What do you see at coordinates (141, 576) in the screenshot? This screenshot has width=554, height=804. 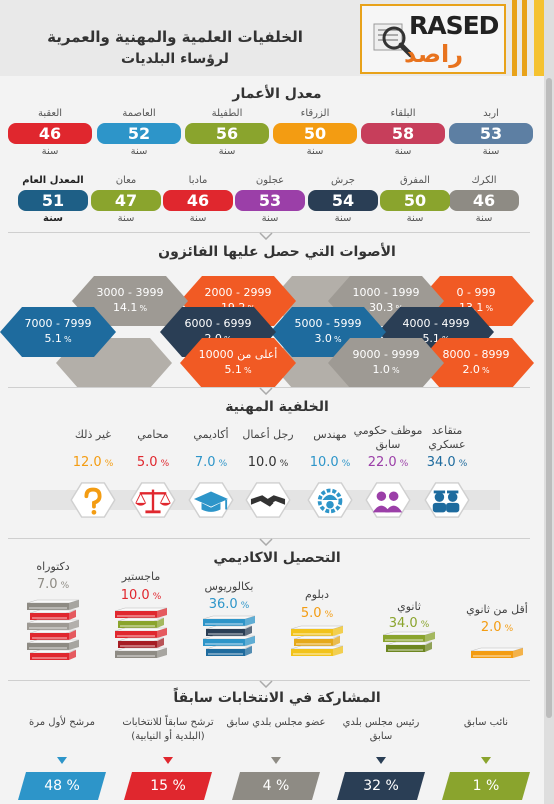 I see `education-label: ماجستير` at bounding box center [141, 576].